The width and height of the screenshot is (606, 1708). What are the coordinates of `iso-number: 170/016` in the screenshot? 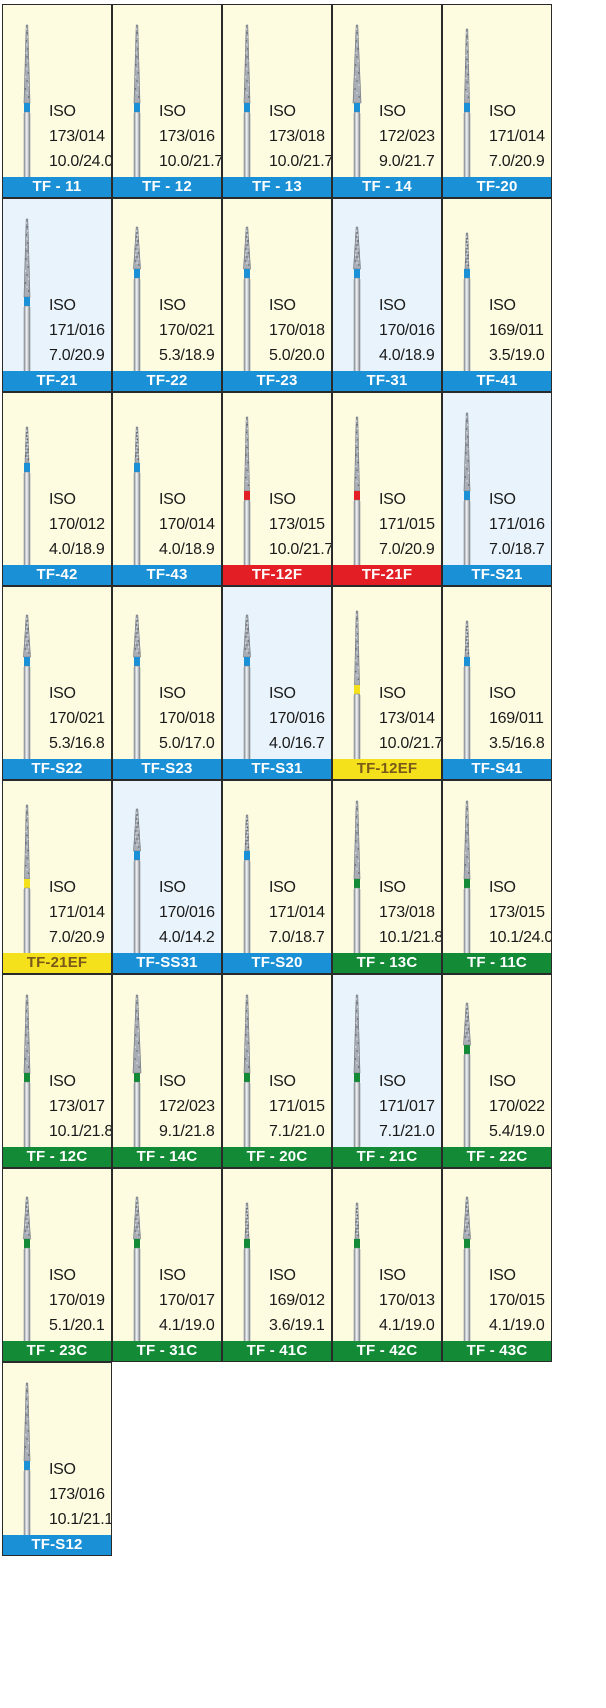 It's located at (407, 330).